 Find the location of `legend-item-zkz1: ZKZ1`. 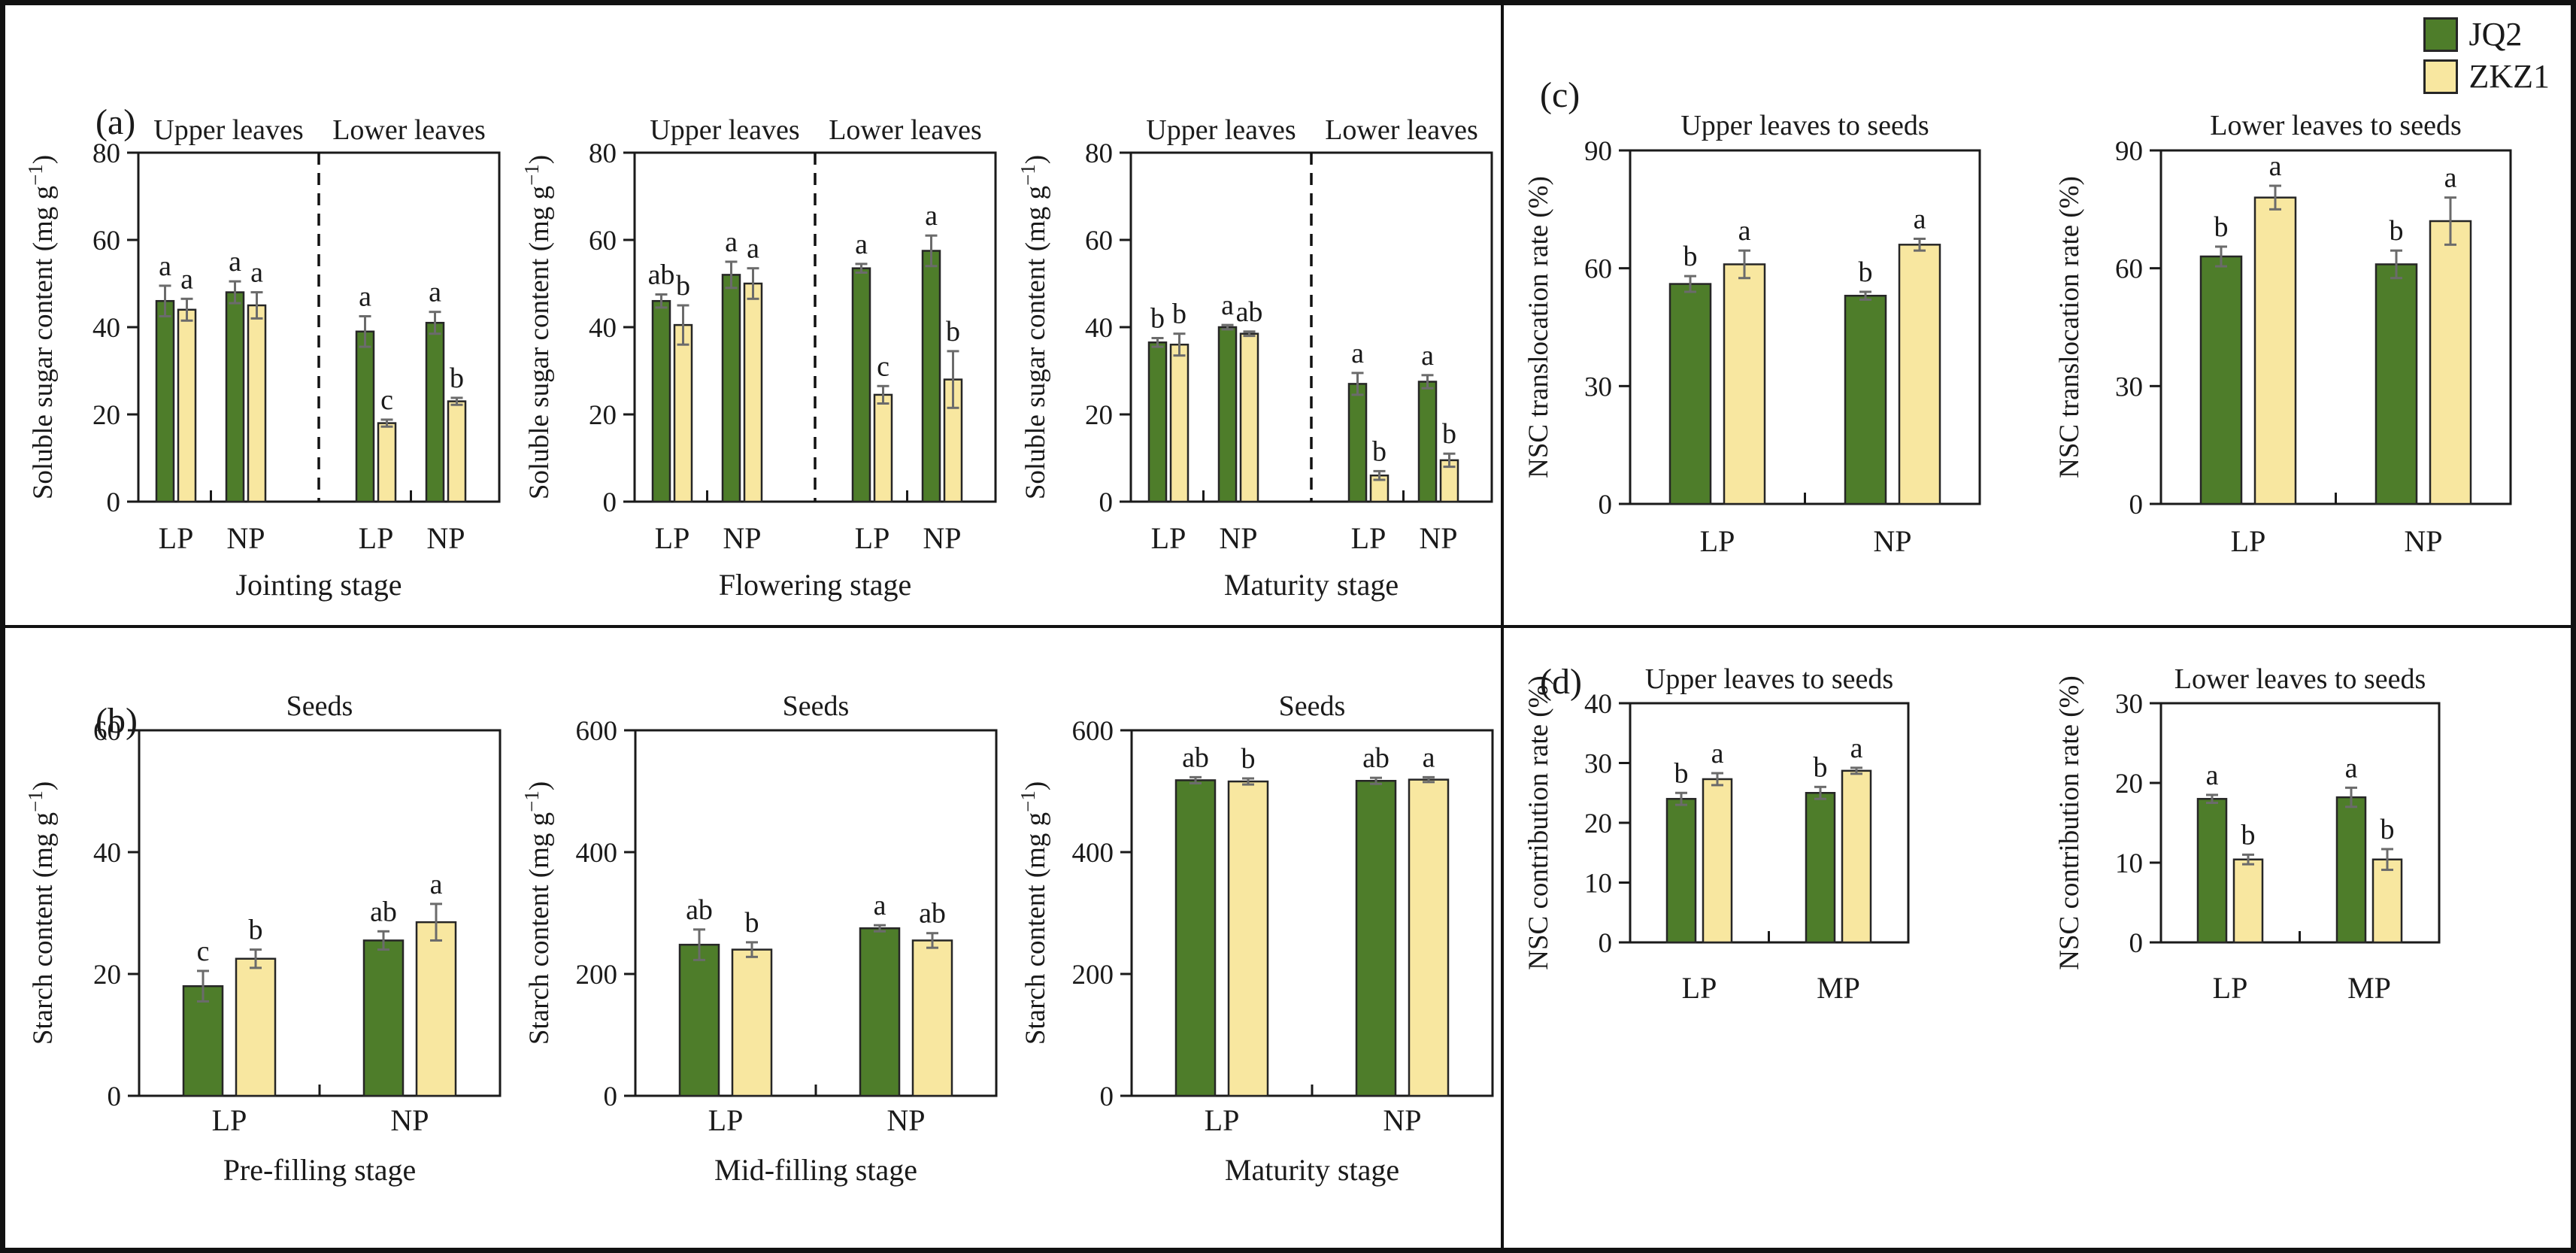

legend-item-zkz1: ZKZ1 is located at coordinates (2486, 76).